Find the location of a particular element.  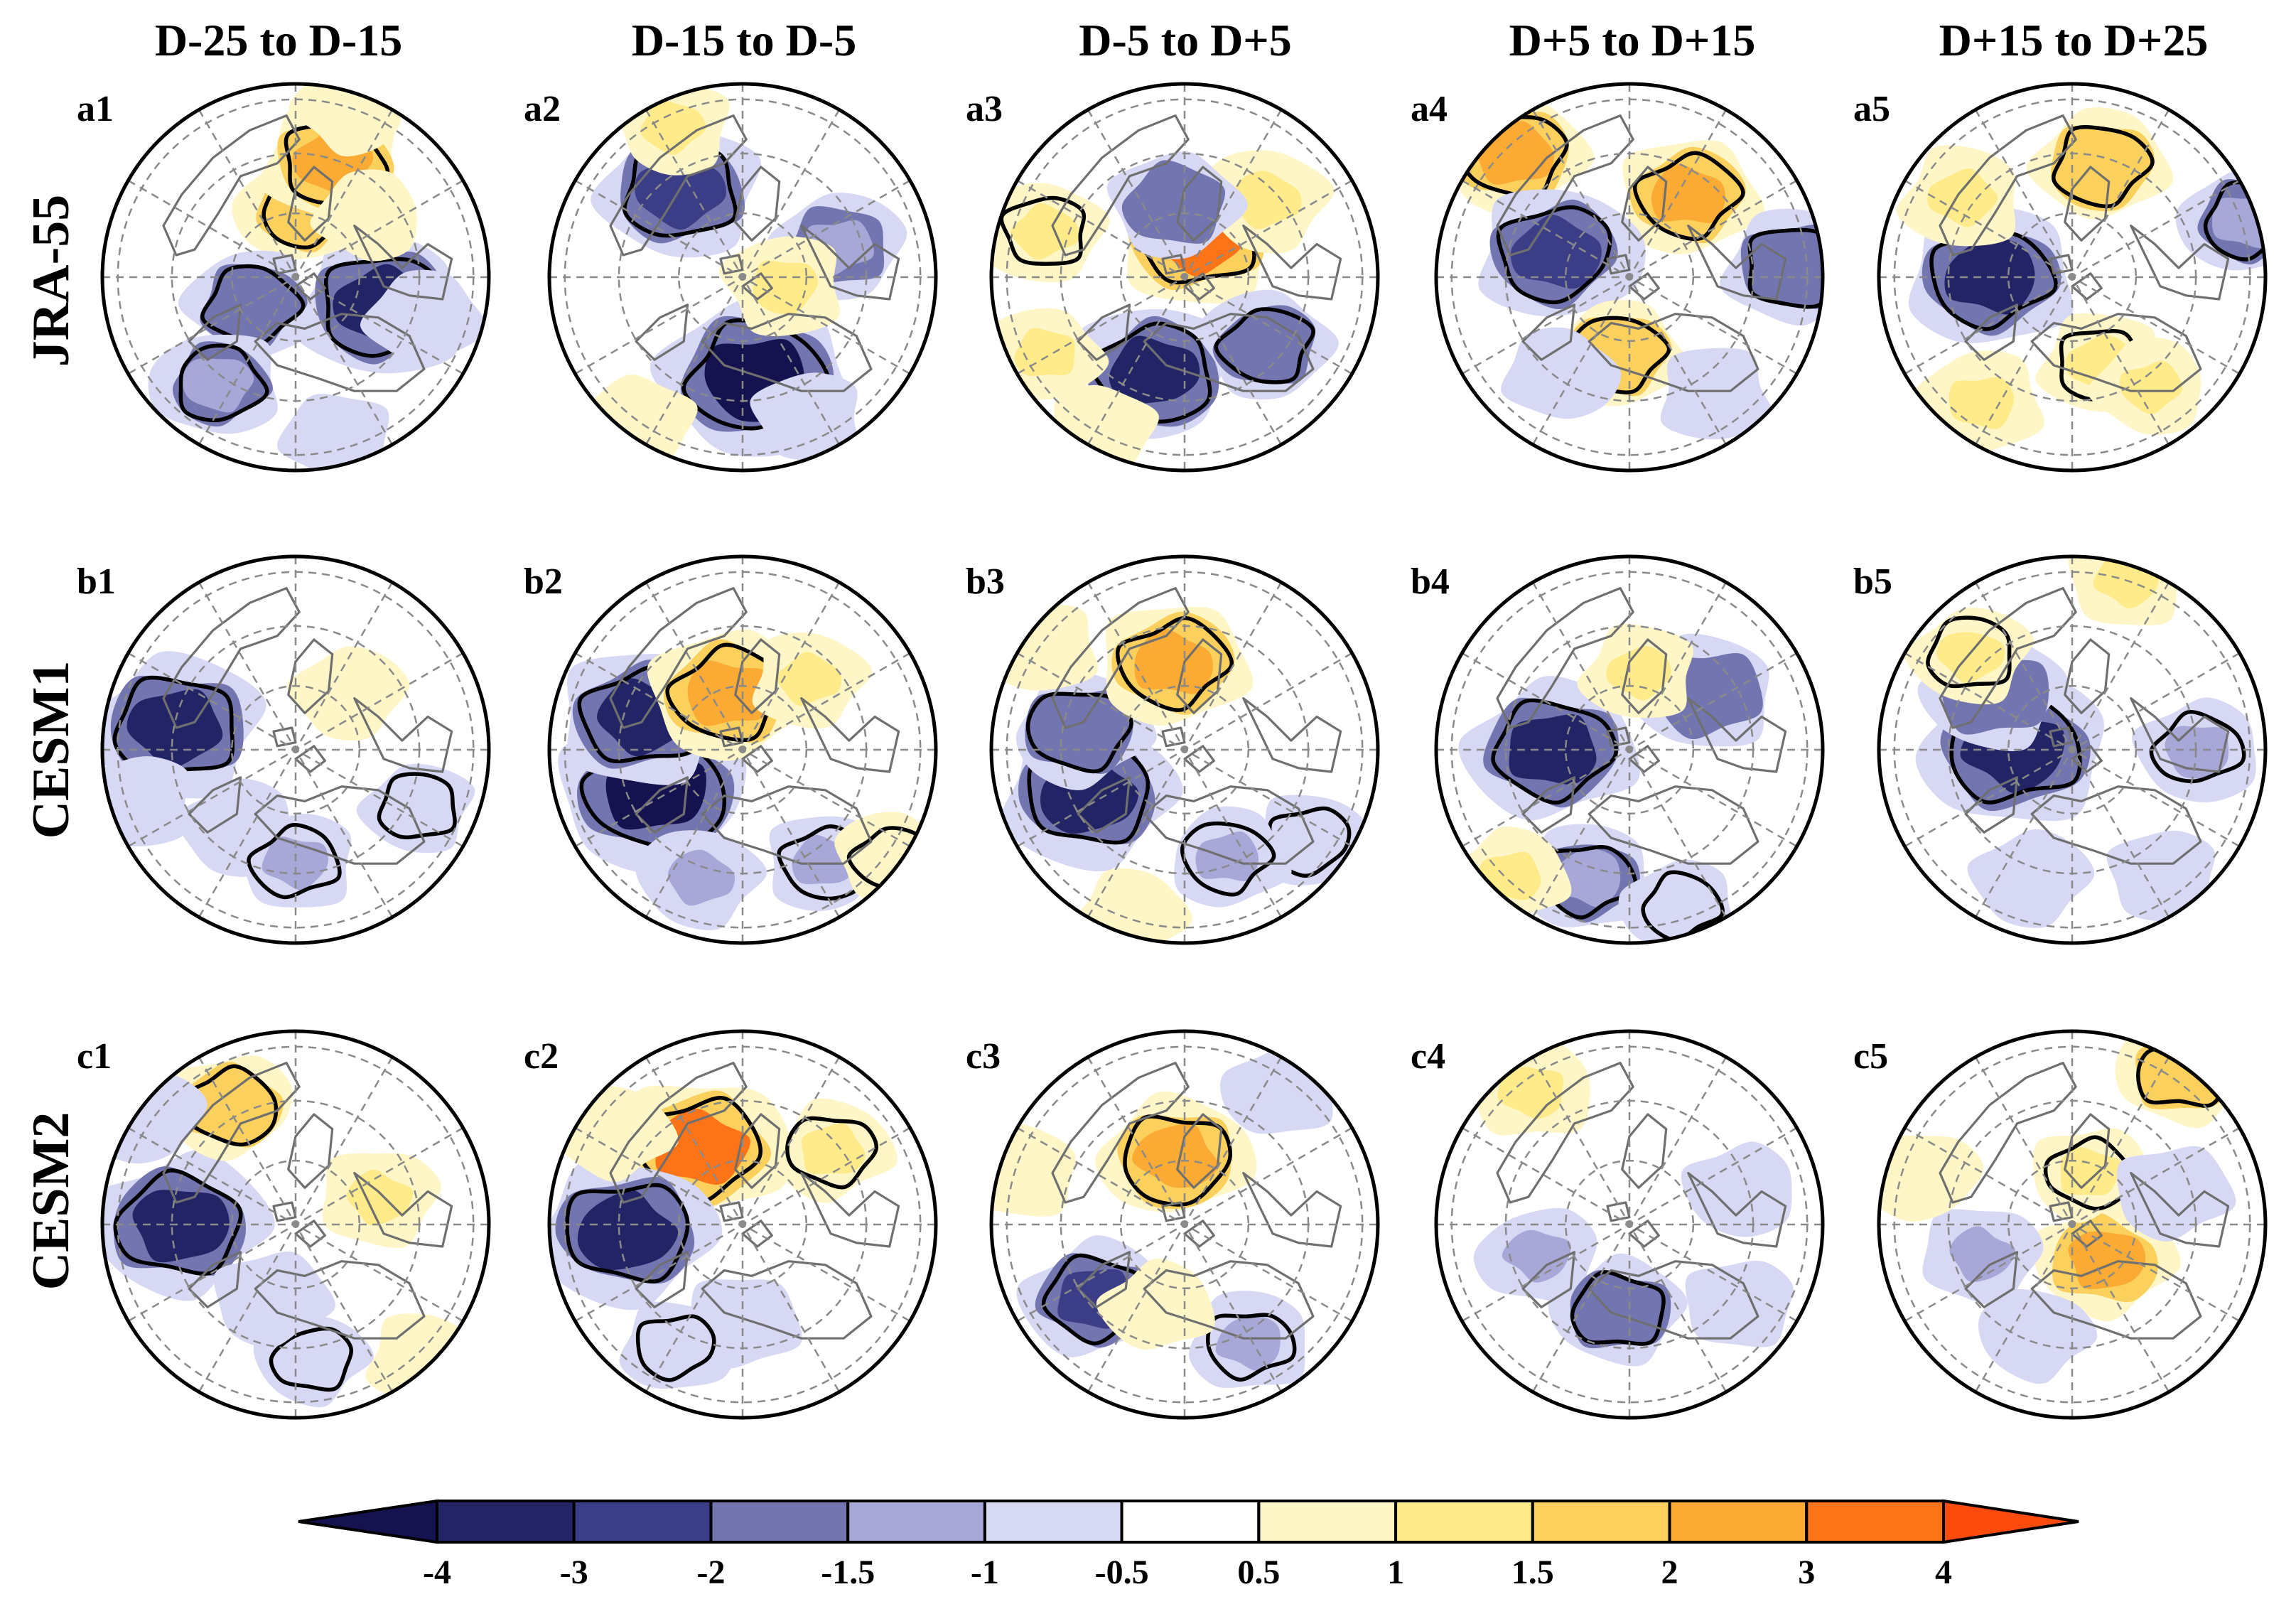

colorbar-tick-label: -2 is located at coordinates (711, 1573).